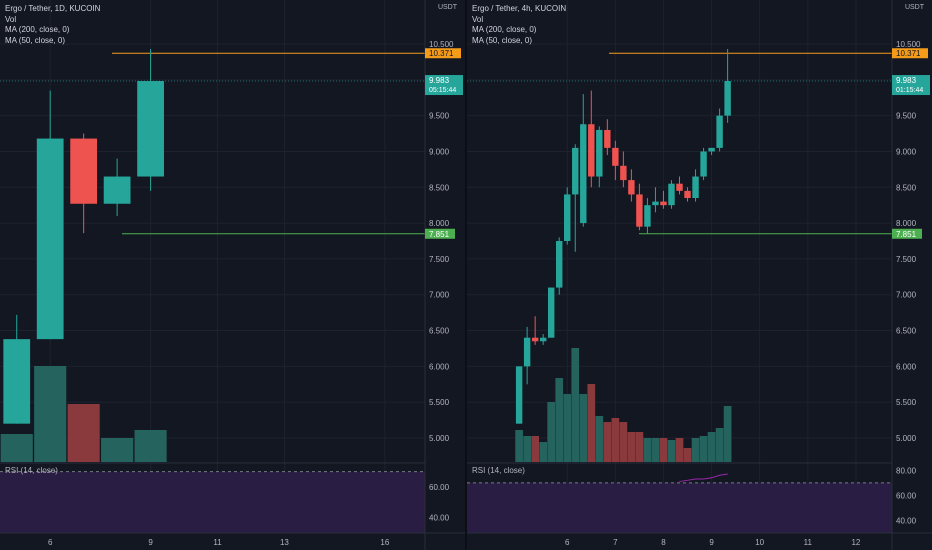 The height and width of the screenshot is (550, 932). I want to click on price-tick-label: 7.500, so click(439, 259).